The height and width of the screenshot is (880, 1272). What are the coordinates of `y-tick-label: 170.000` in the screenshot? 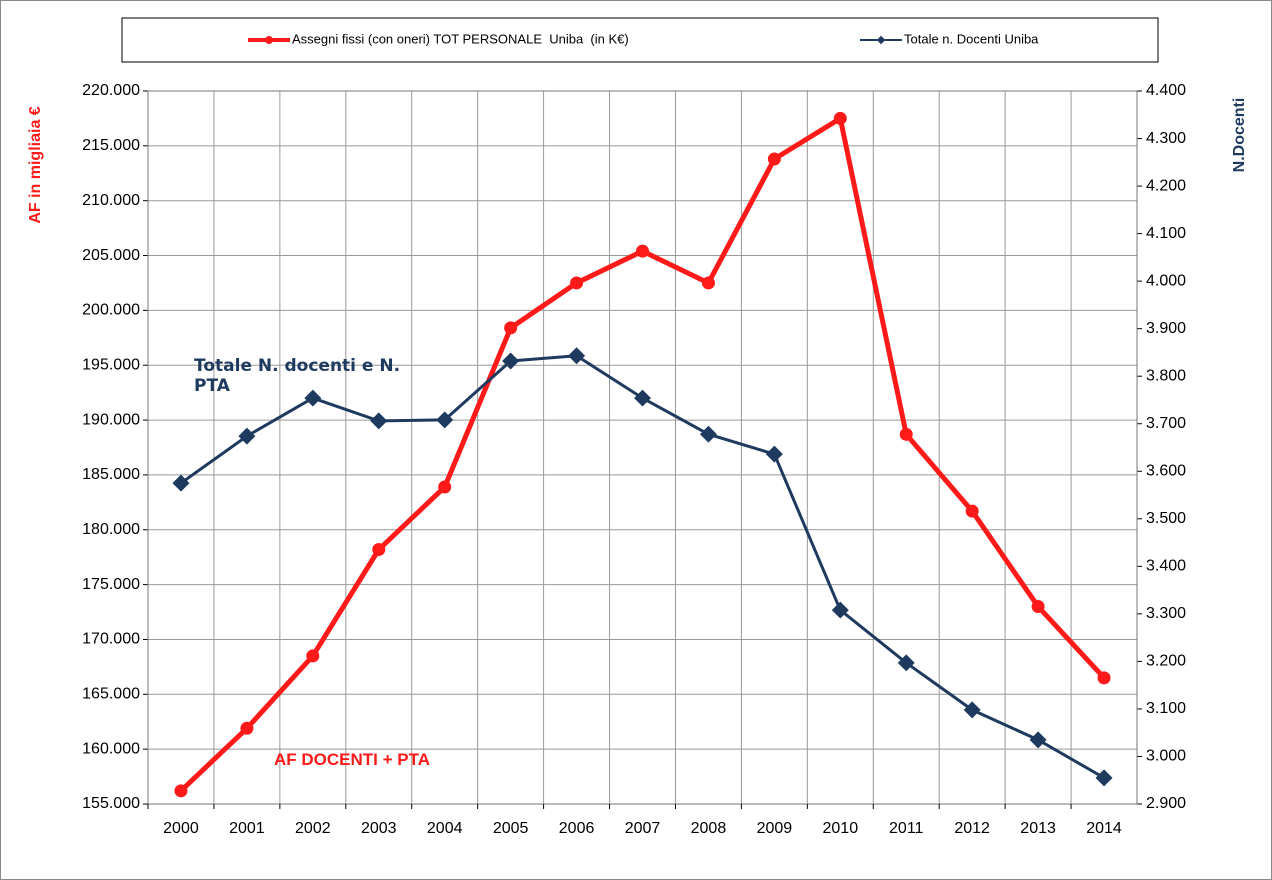 It's located at (111, 639).